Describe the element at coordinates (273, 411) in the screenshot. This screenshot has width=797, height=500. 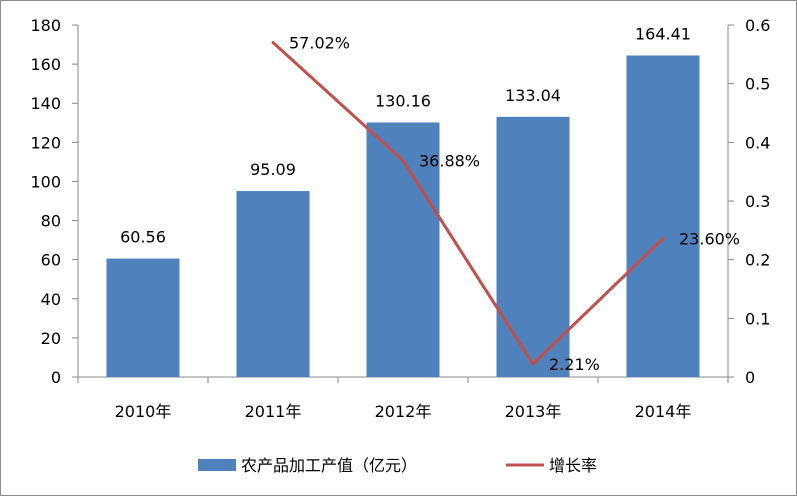
I see `x-tick-label: 2011年` at that location.